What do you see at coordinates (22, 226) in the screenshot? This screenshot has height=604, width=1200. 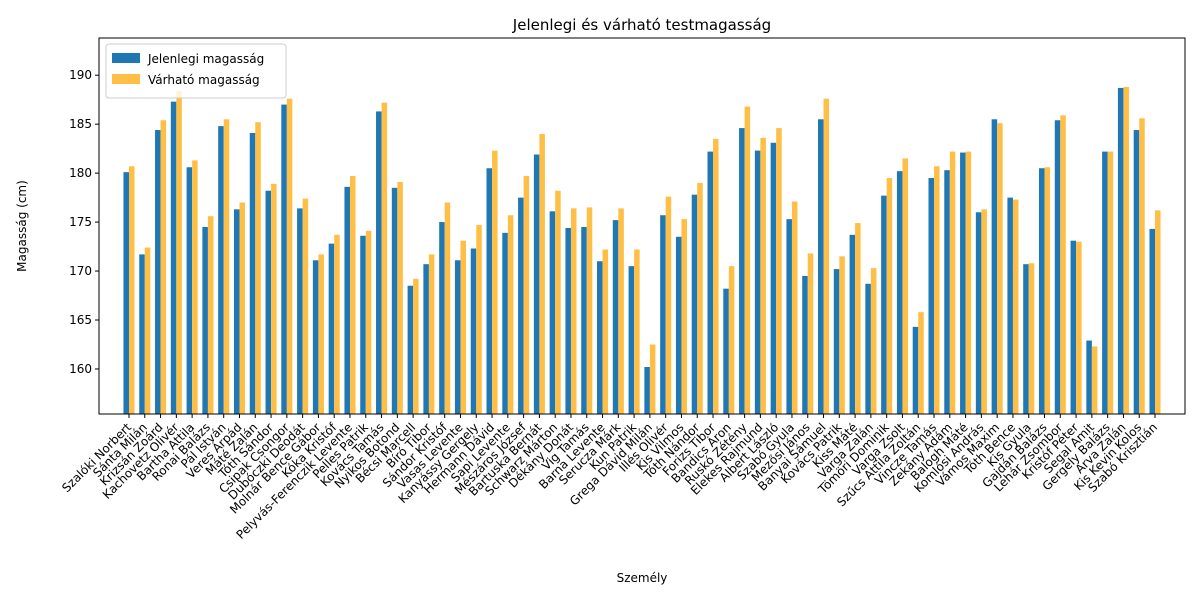 I see `y-axis-label: Magasság (cm)` at bounding box center [22, 226].